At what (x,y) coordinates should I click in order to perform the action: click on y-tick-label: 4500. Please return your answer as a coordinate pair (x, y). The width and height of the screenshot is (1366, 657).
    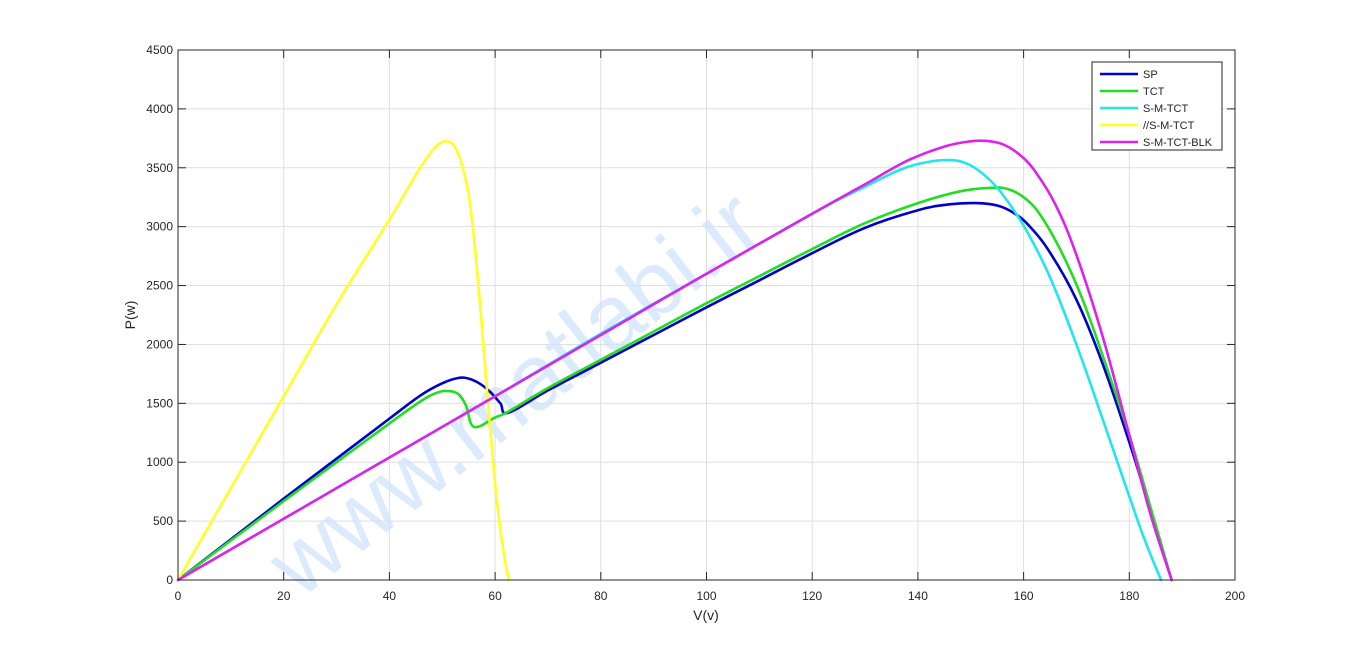
    Looking at the image, I should click on (159, 50).